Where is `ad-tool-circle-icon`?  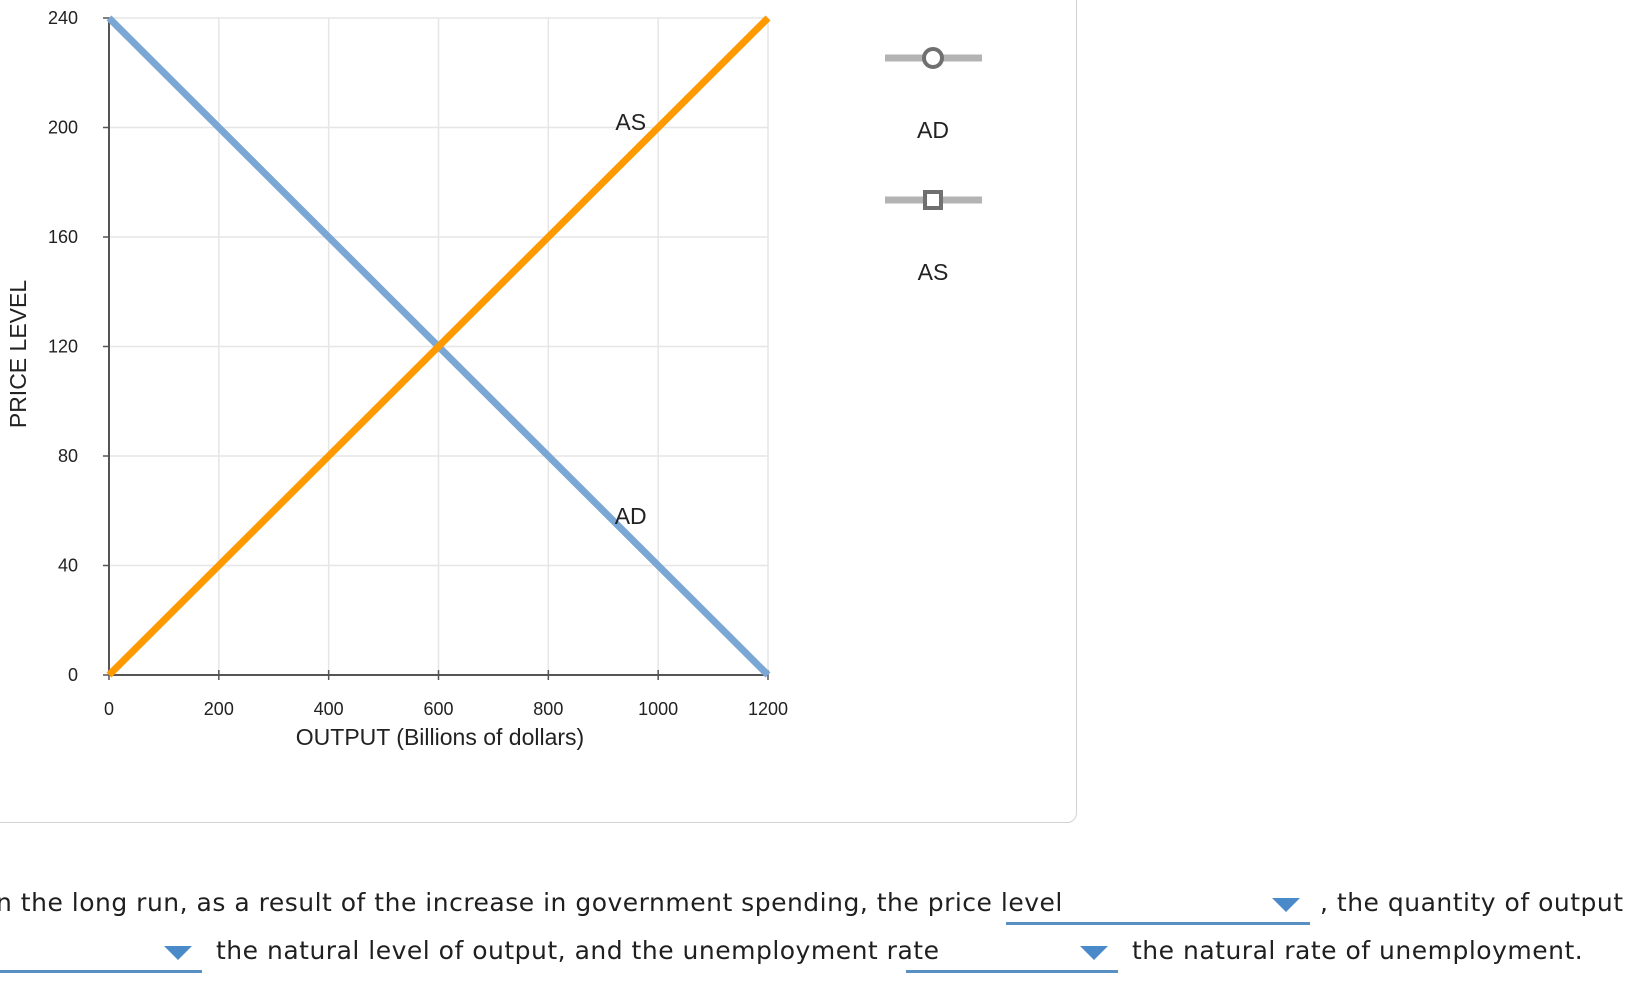 ad-tool-circle-icon is located at coordinates (933, 58).